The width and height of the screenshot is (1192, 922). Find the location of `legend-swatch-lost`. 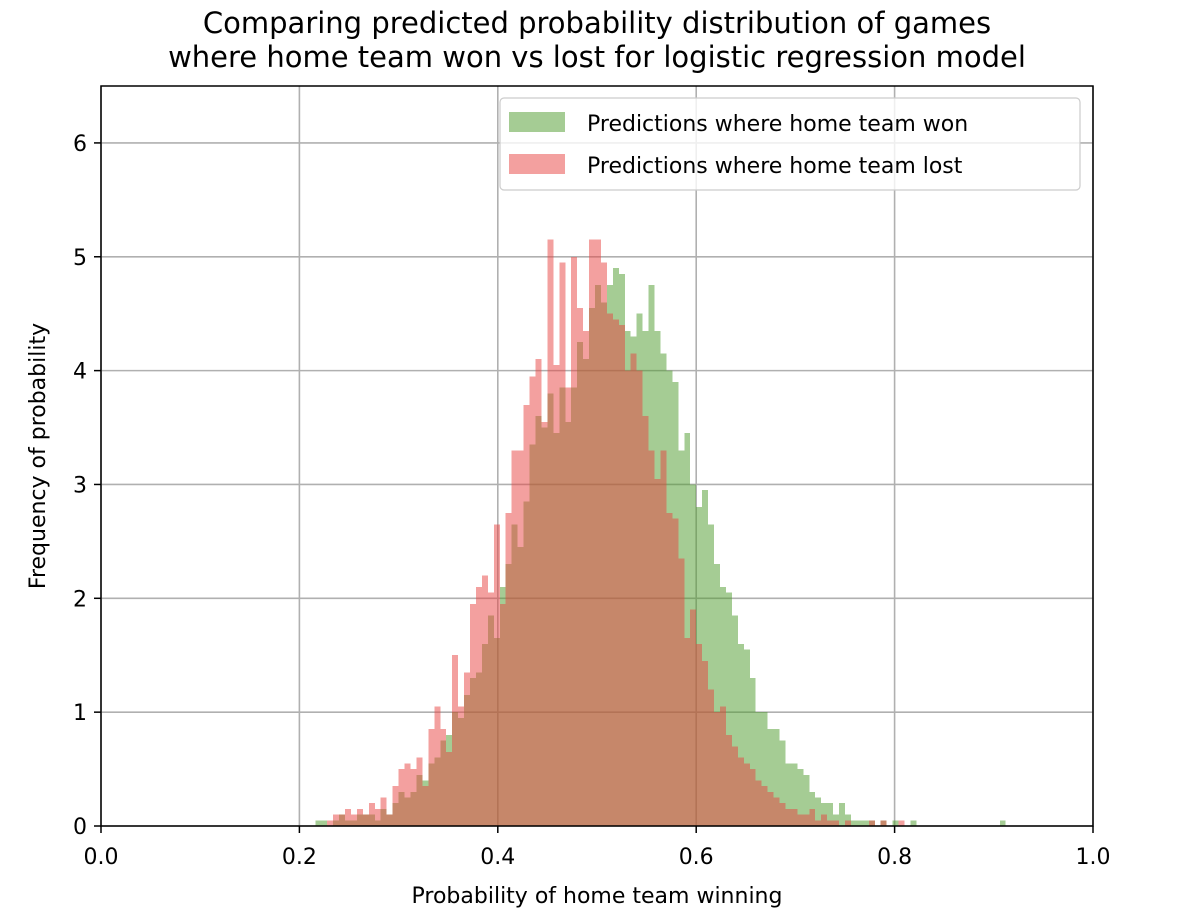

legend-swatch-lost is located at coordinates (537, 164).